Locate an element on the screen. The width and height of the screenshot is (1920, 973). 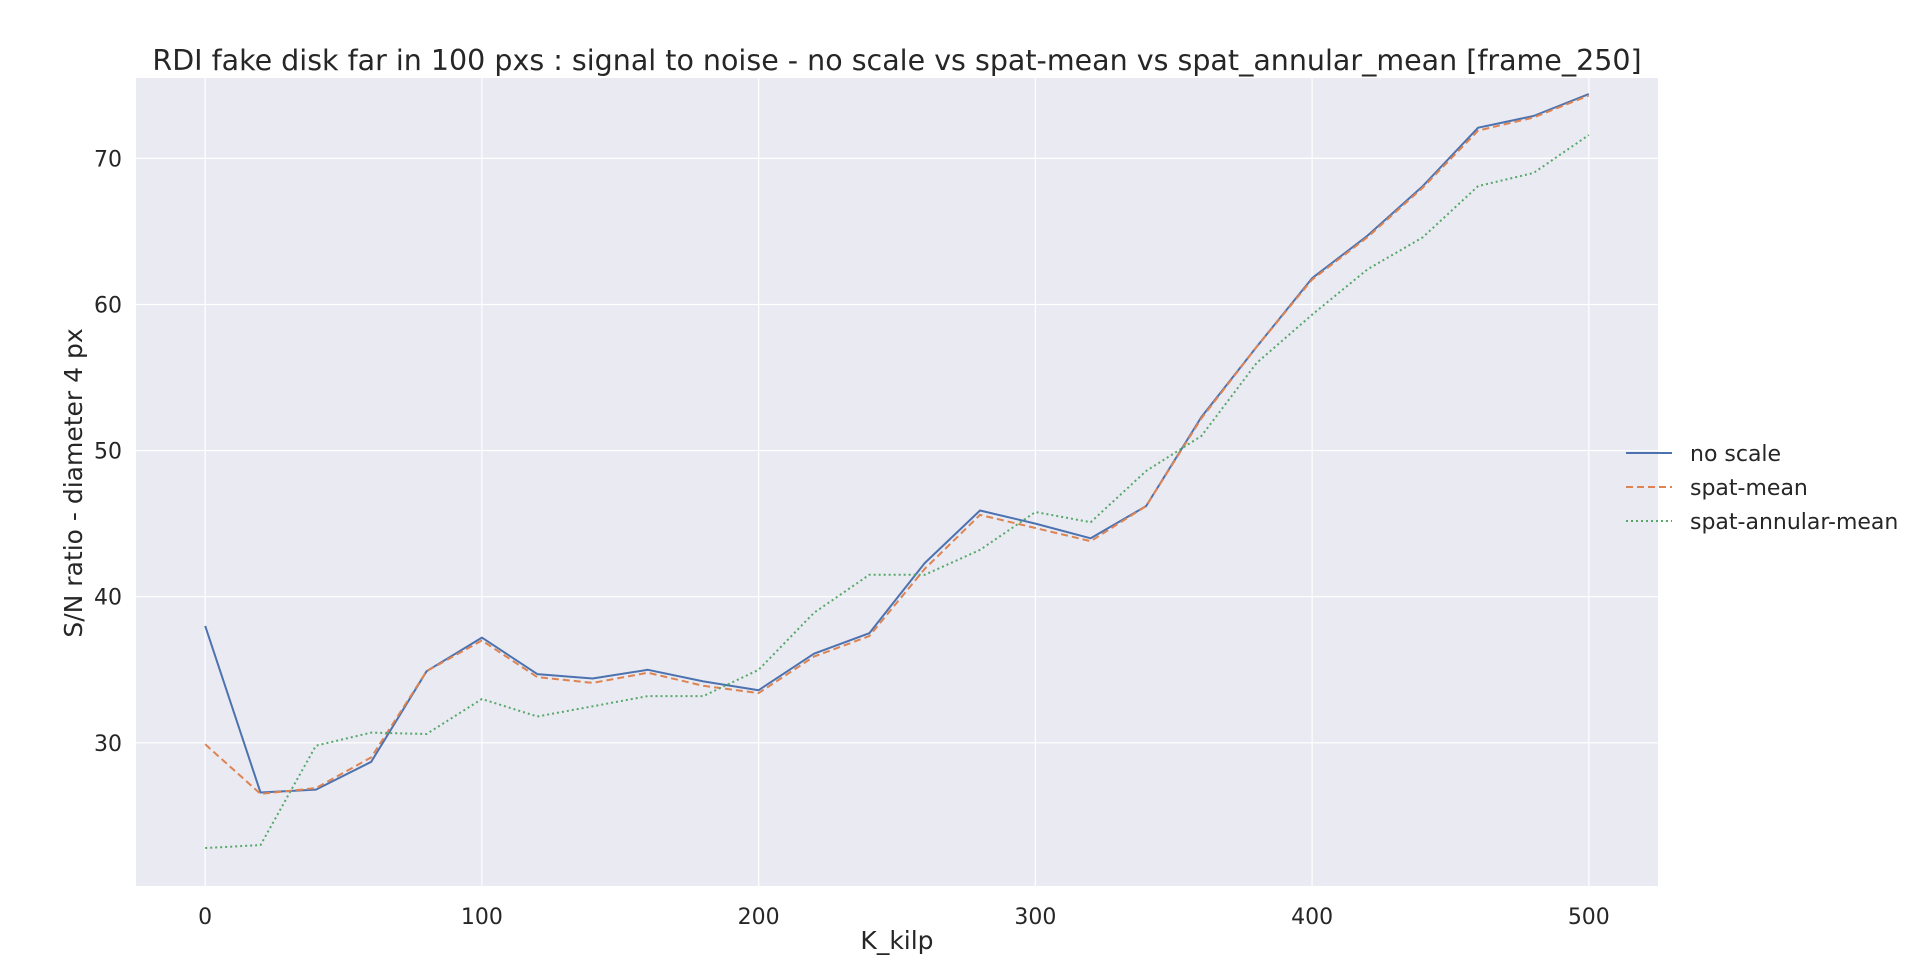
legend-label: spat-mean is located at coordinates (1749, 488).